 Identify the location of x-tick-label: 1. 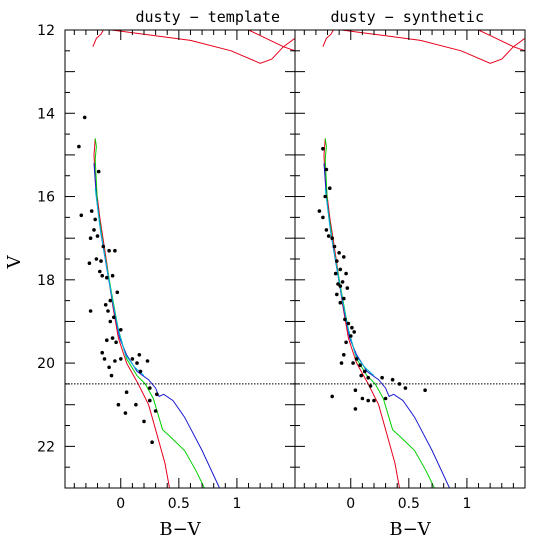
(466, 504).